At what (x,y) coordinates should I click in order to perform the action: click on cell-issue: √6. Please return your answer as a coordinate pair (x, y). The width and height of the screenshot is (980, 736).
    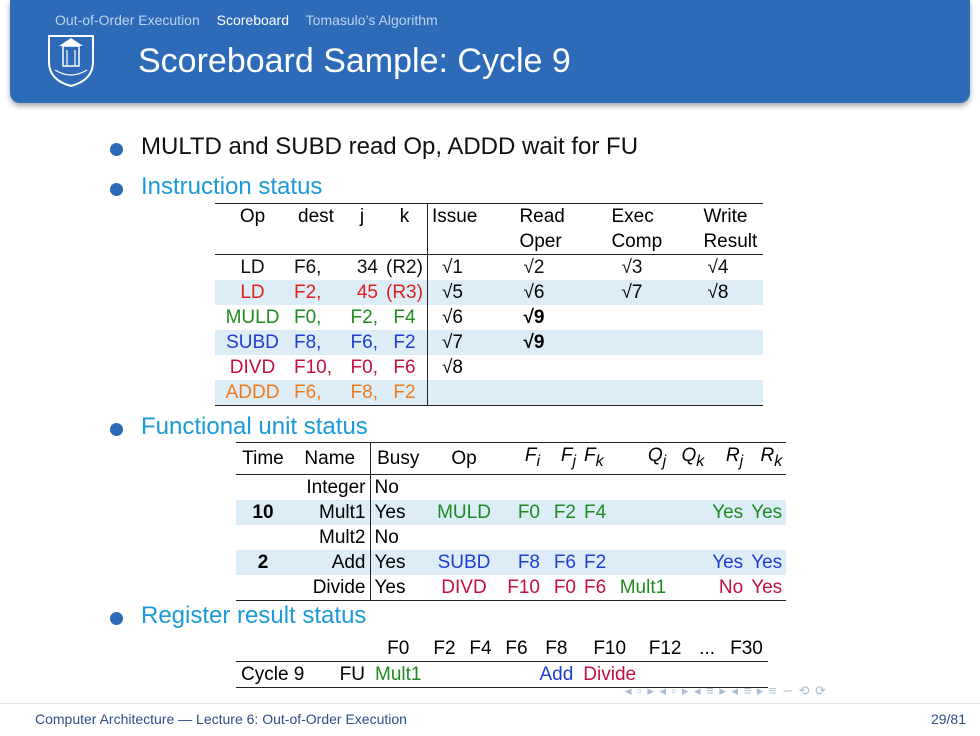
    Looking at the image, I should click on (452, 317).